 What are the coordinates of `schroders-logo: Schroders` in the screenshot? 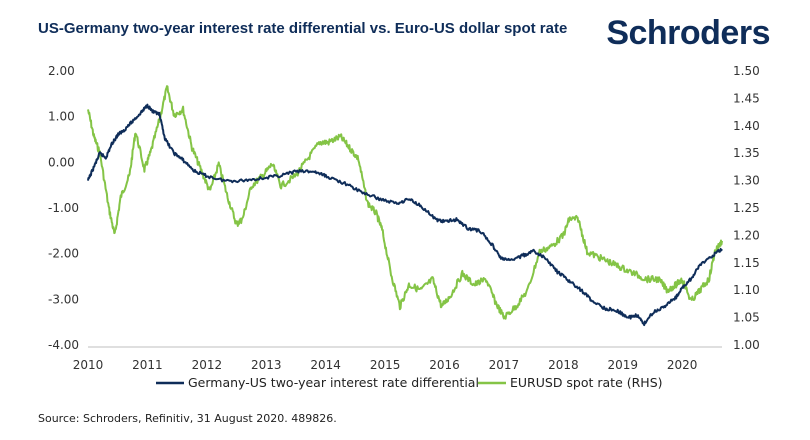 It's located at (688, 33).